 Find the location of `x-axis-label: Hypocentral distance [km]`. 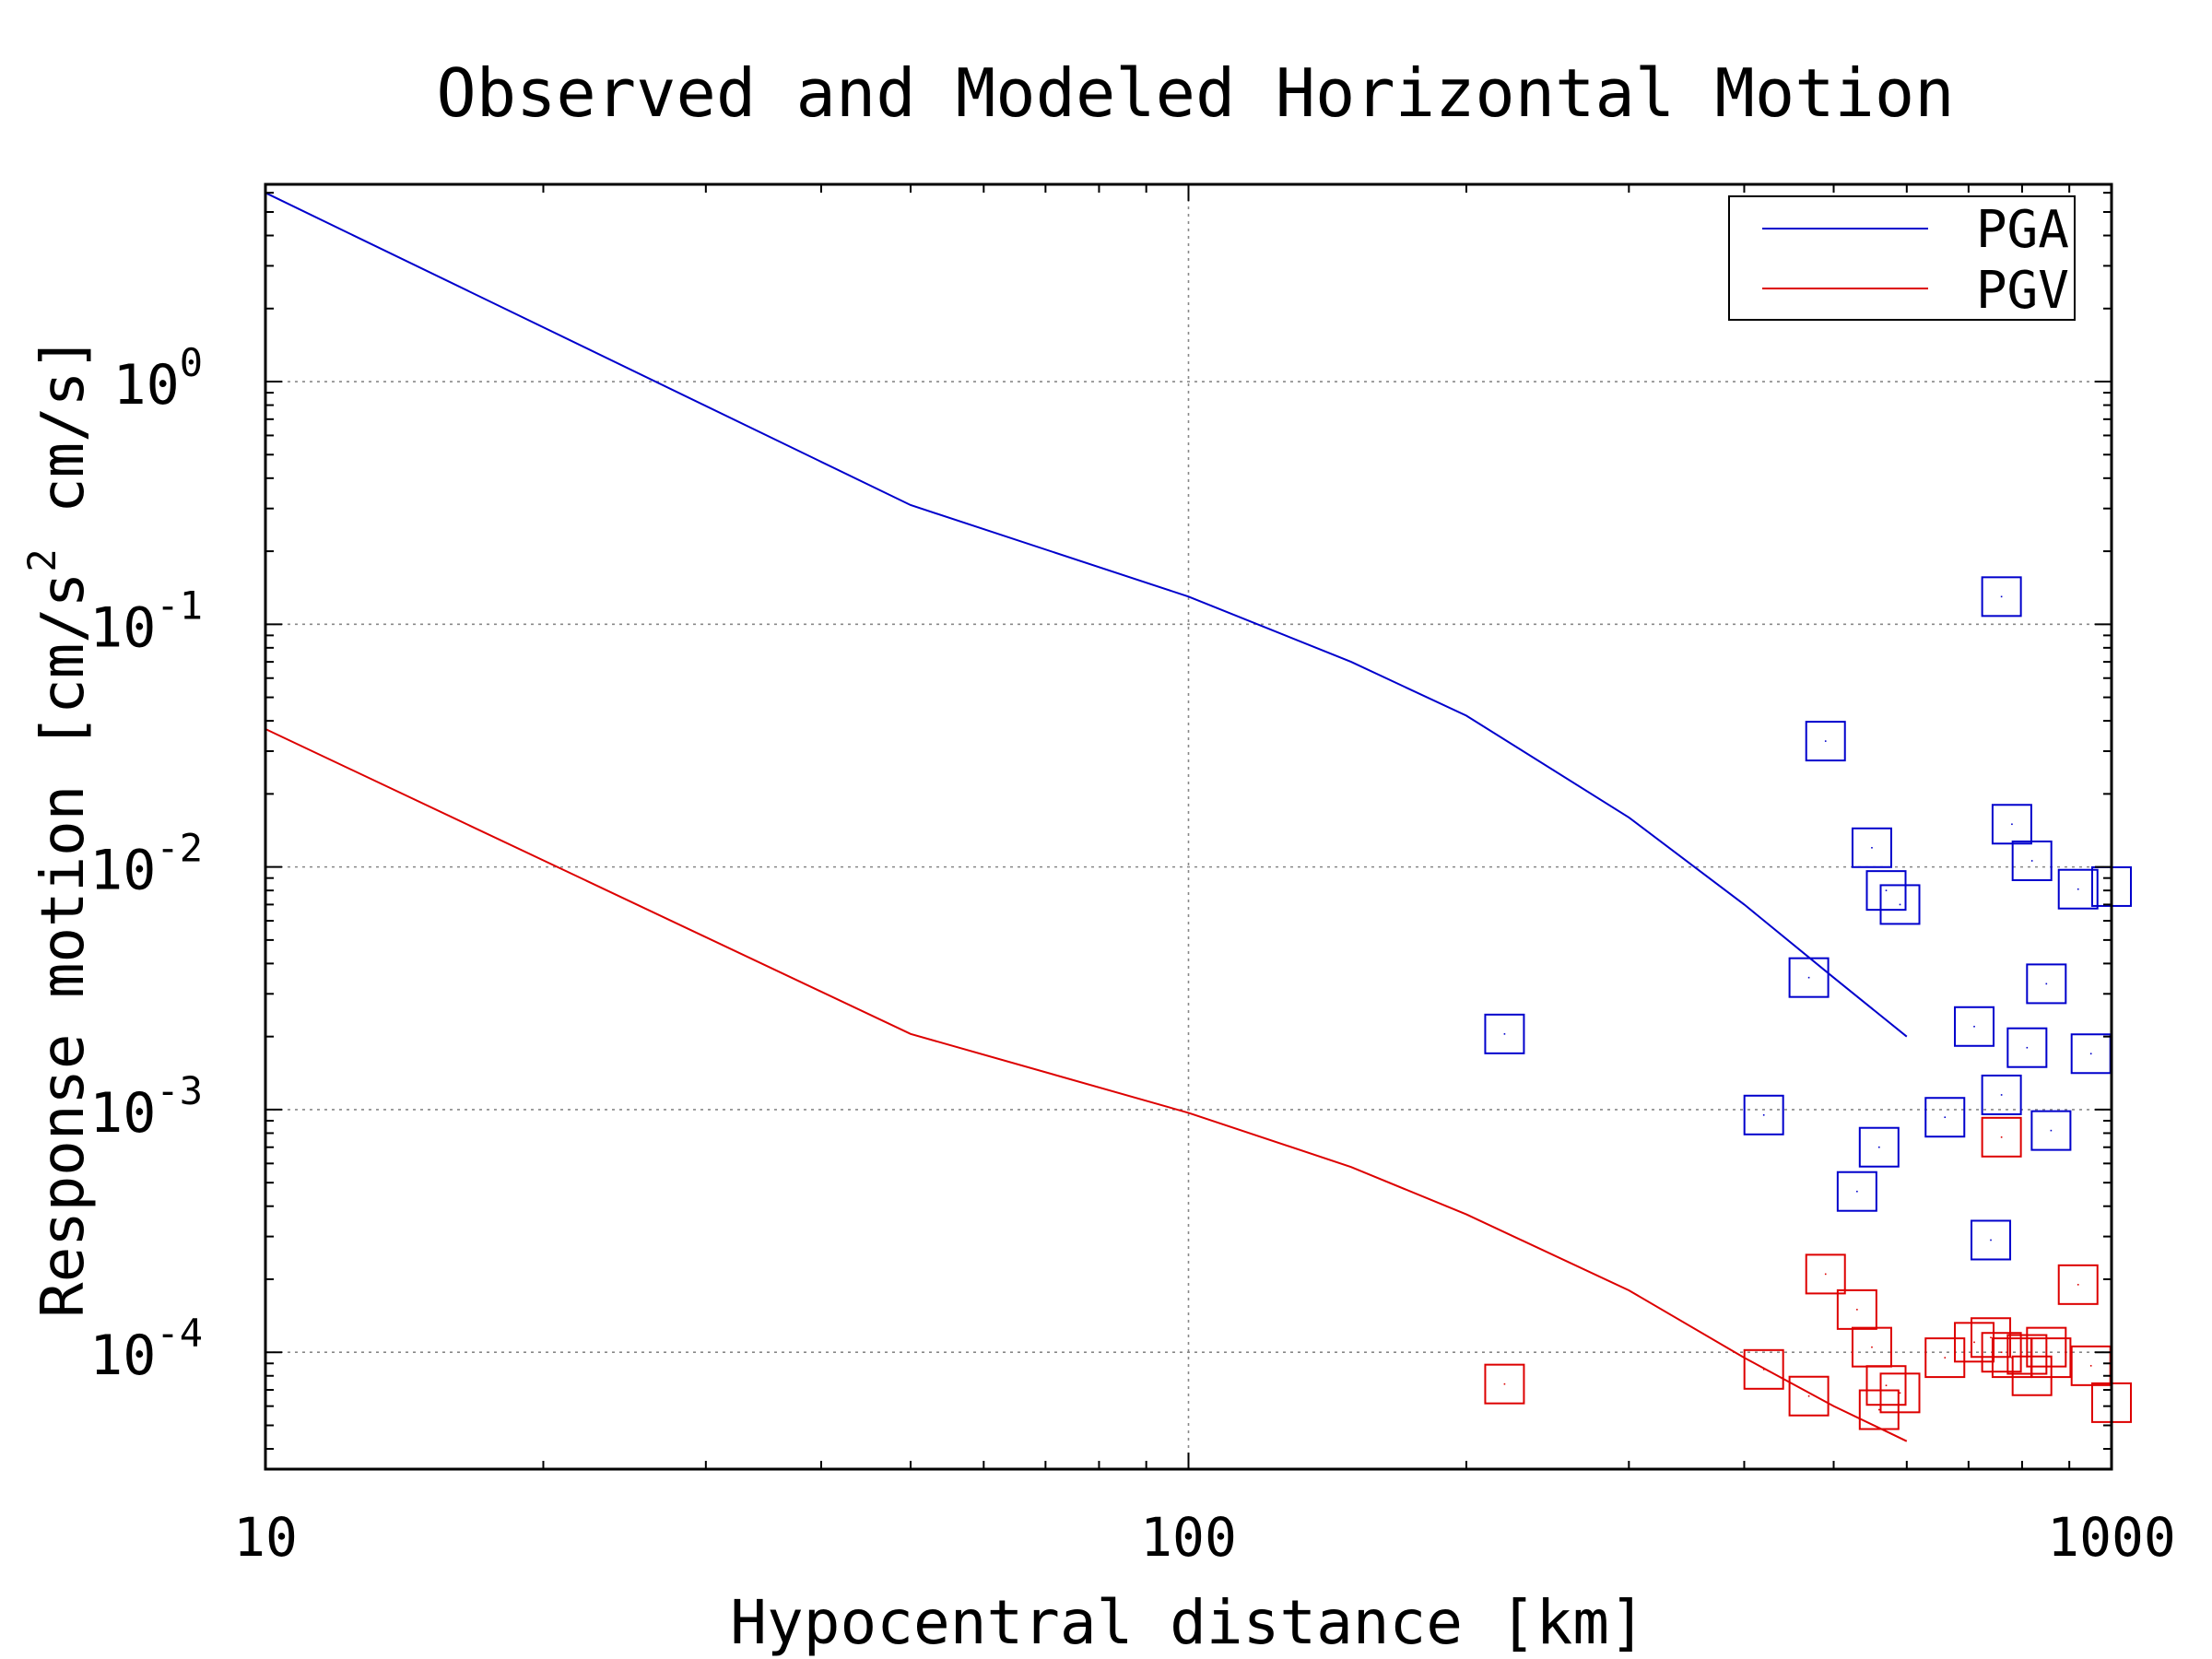

x-axis-label: Hypocentral distance [km] is located at coordinates (1187, 1622).